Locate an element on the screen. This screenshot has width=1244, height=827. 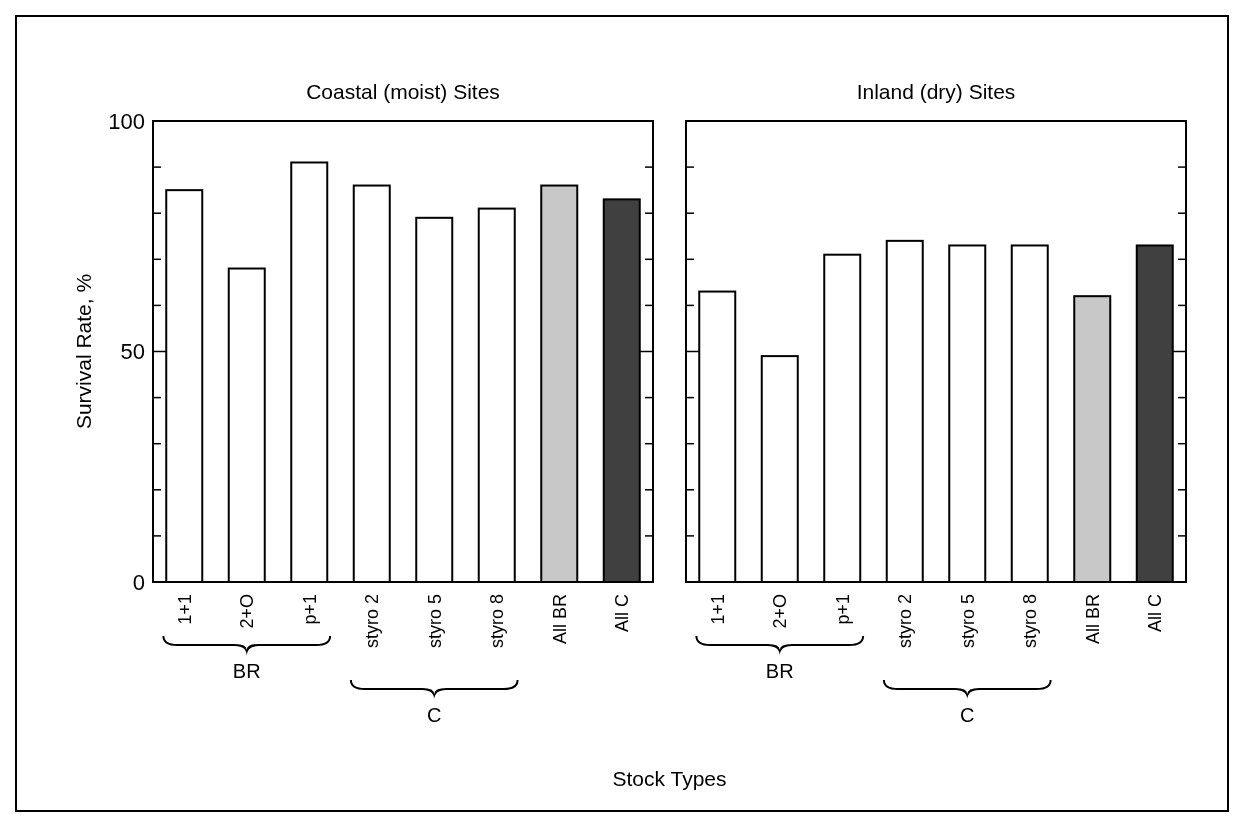
chart-title: Coastal (moist) Sites is located at coordinates (403, 91).